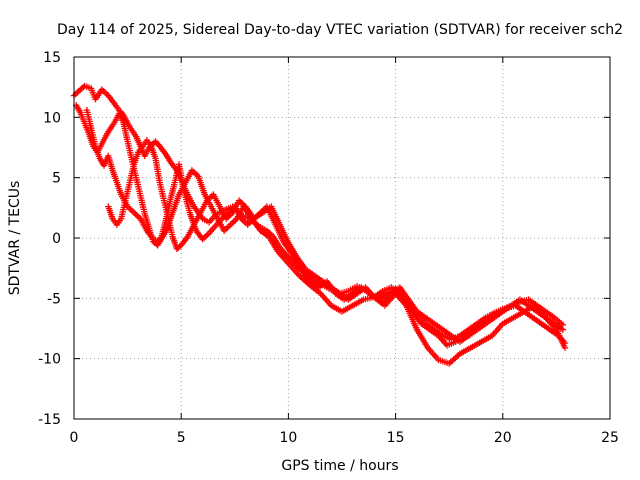 Image resolution: width=640 pixels, height=480 pixels. Describe the element at coordinates (54, 299) in the screenshot. I see `y-tick-label: -5` at that location.